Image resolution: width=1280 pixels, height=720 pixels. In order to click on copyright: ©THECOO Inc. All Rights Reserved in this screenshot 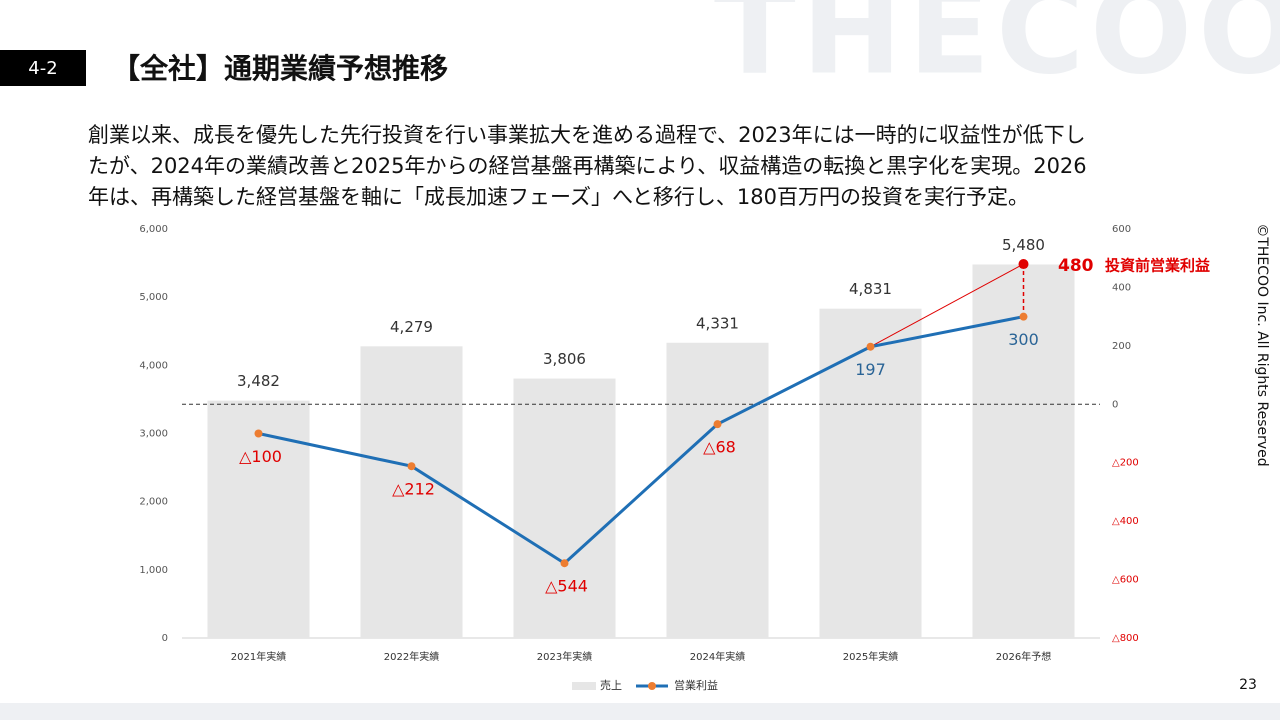, I will do `click(1262, 344)`.